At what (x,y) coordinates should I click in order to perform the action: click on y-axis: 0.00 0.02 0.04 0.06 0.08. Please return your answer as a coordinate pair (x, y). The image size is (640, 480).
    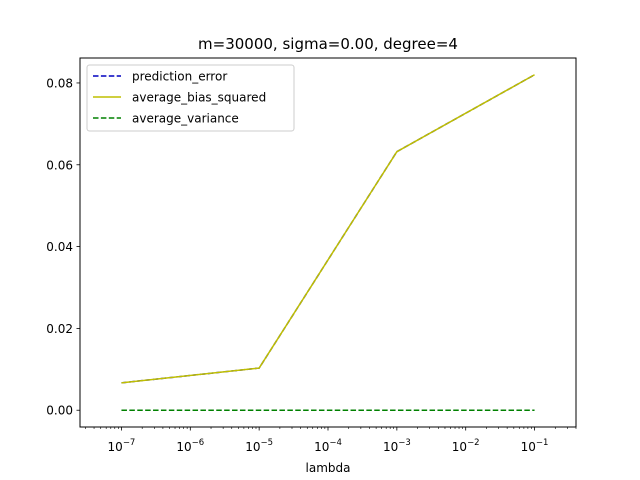
    Looking at the image, I should click on (63, 247).